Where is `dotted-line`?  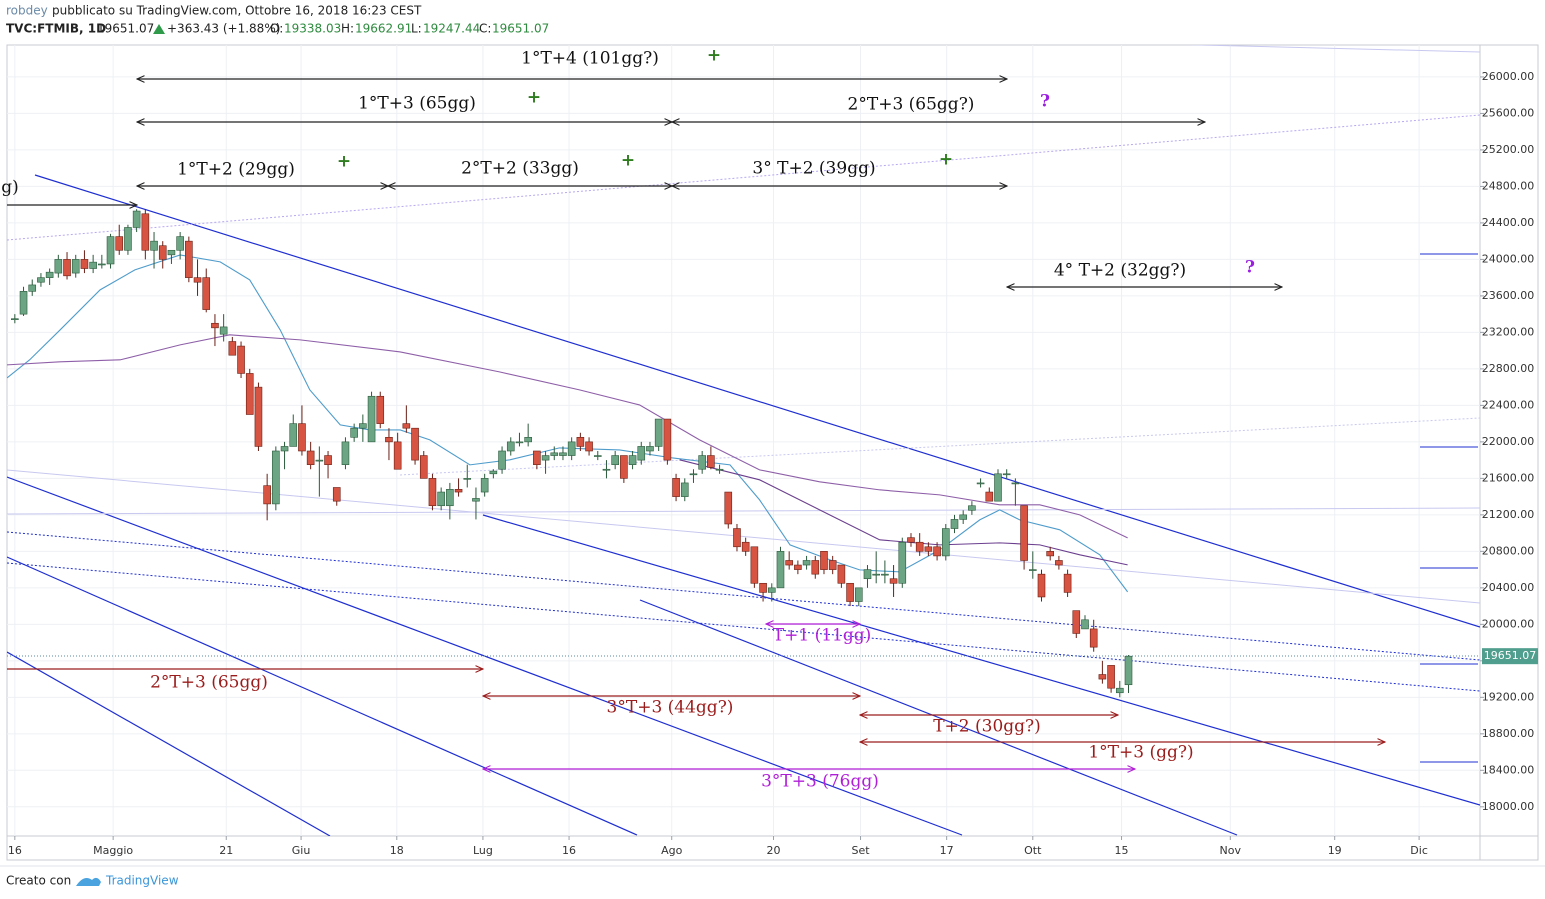 dotted-line is located at coordinates (743, 627).